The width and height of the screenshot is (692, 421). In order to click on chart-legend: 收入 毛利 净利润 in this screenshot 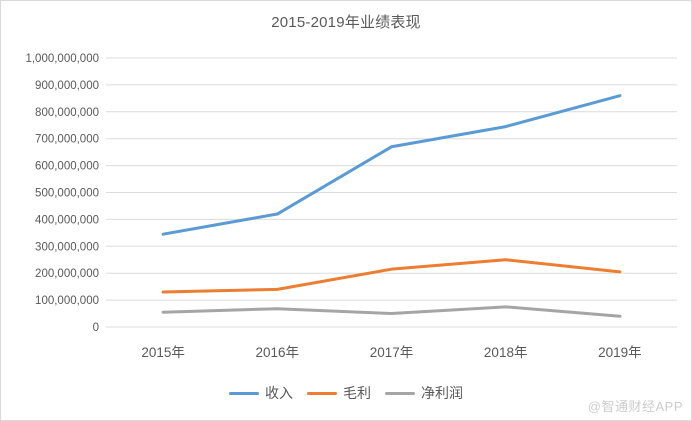, I will do `click(346, 393)`.